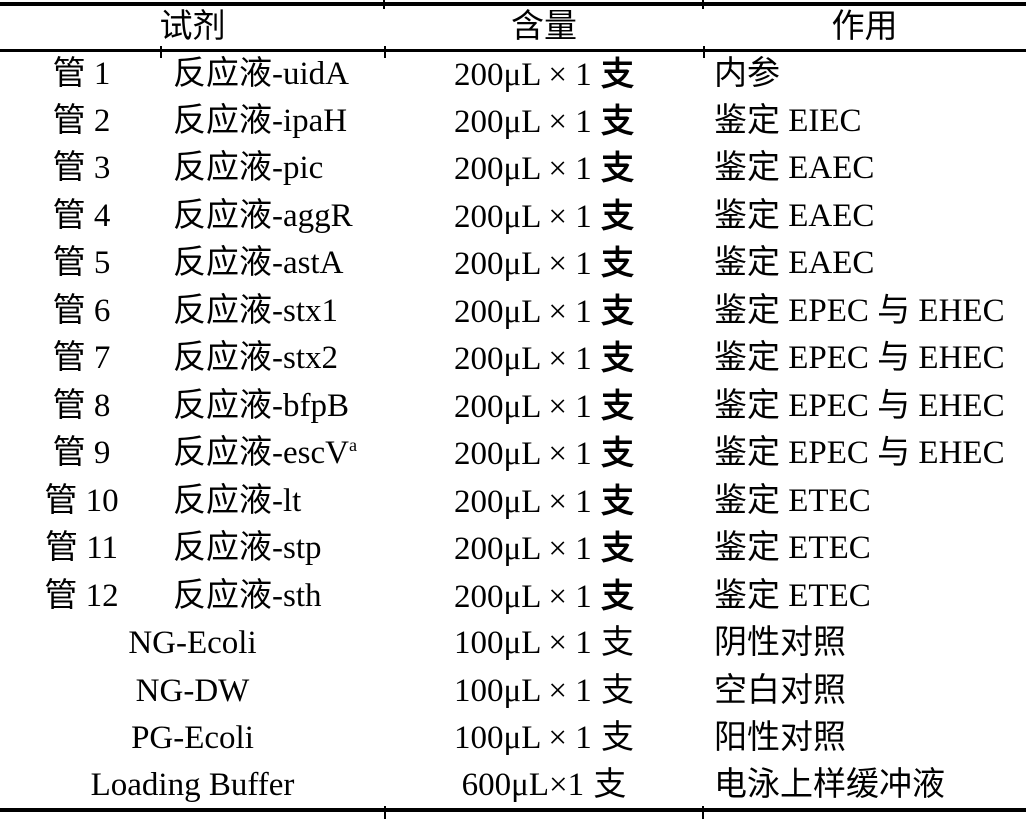 This screenshot has height=823, width=1026. I want to click on tube-number-cell: 管 2, so click(81, 120).